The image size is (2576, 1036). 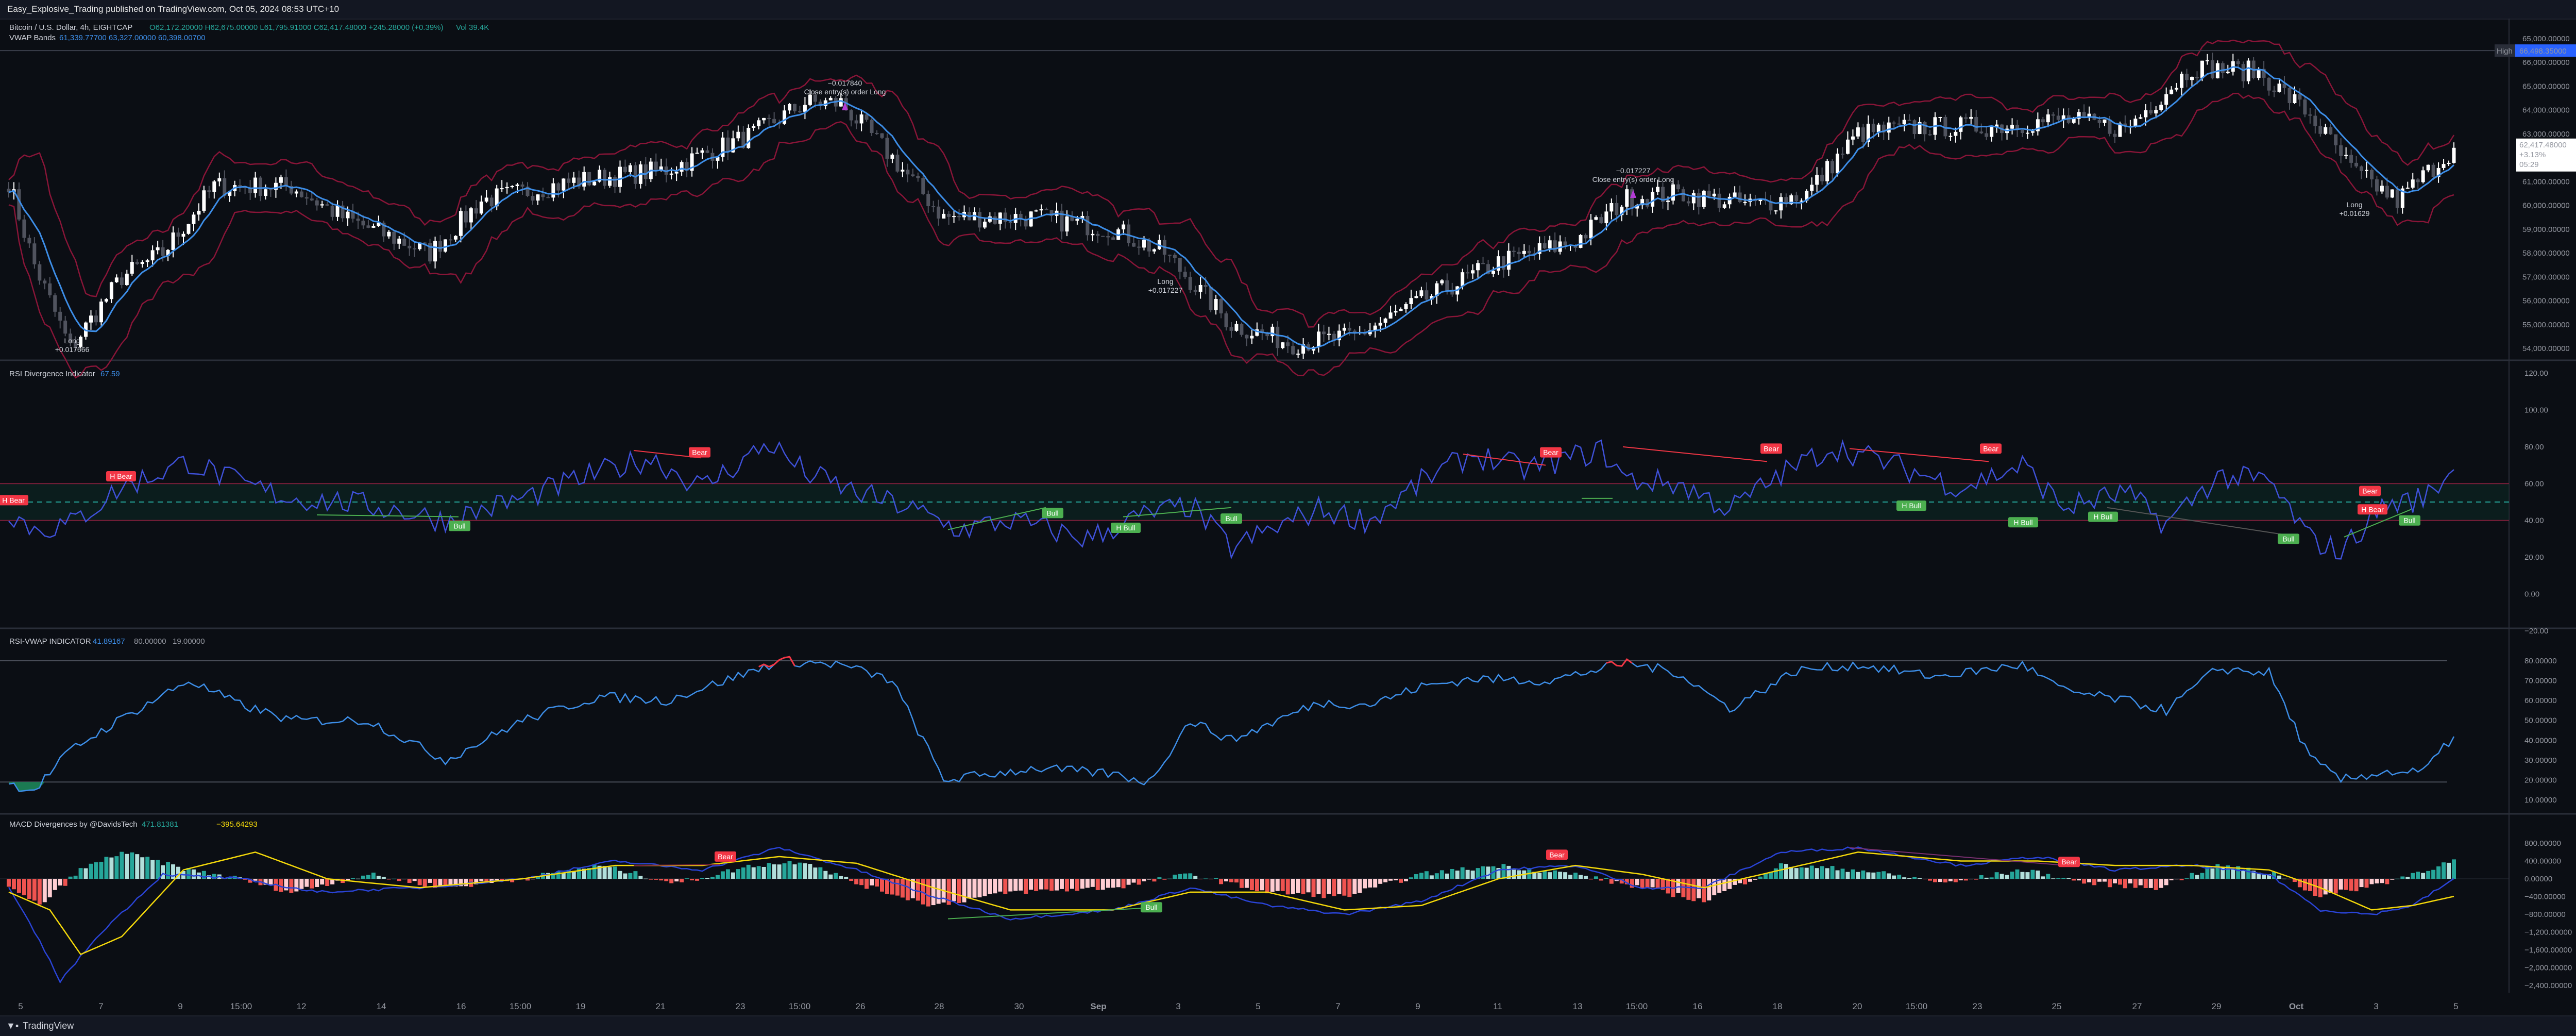 What do you see at coordinates (2531, 594) in the screenshot?
I see `rsi-axis-tick: 0.00` at bounding box center [2531, 594].